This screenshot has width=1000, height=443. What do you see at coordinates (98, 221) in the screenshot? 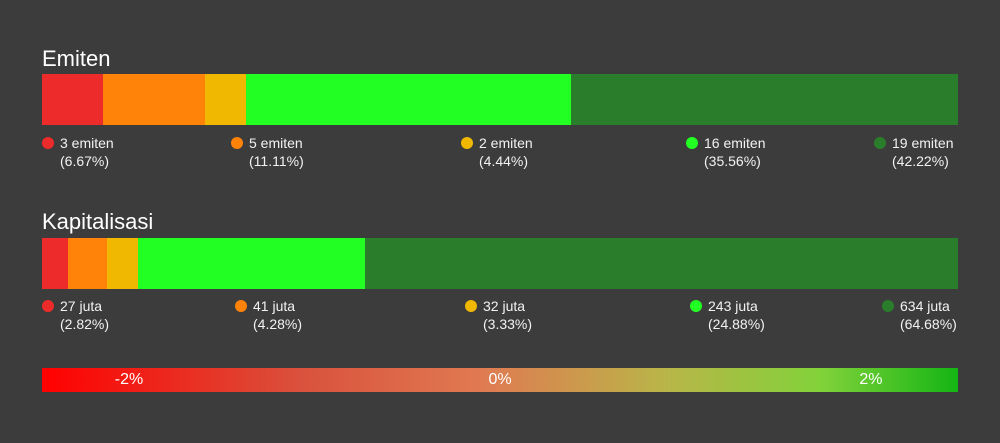
I see `kapitalisasi-title: Kapitalisasi` at bounding box center [98, 221].